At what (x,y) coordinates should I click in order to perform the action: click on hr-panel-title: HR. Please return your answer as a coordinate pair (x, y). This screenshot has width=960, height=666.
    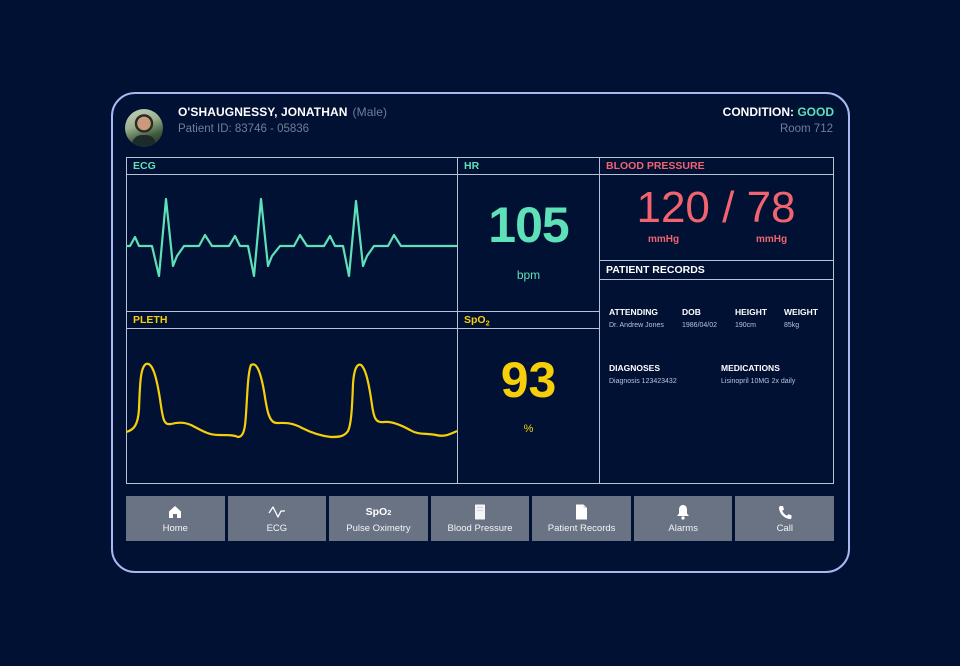
    Looking at the image, I should click on (528, 166).